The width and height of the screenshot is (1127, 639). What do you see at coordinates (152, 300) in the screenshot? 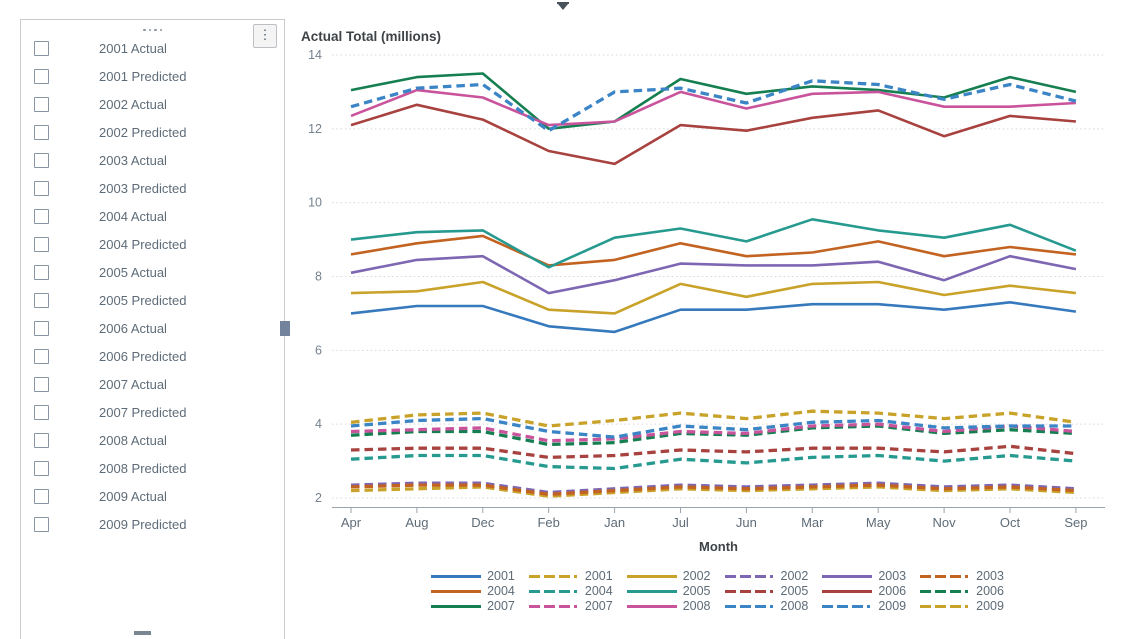
I see `series-list-item: 2005 Predicted` at bounding box center [152, 300].